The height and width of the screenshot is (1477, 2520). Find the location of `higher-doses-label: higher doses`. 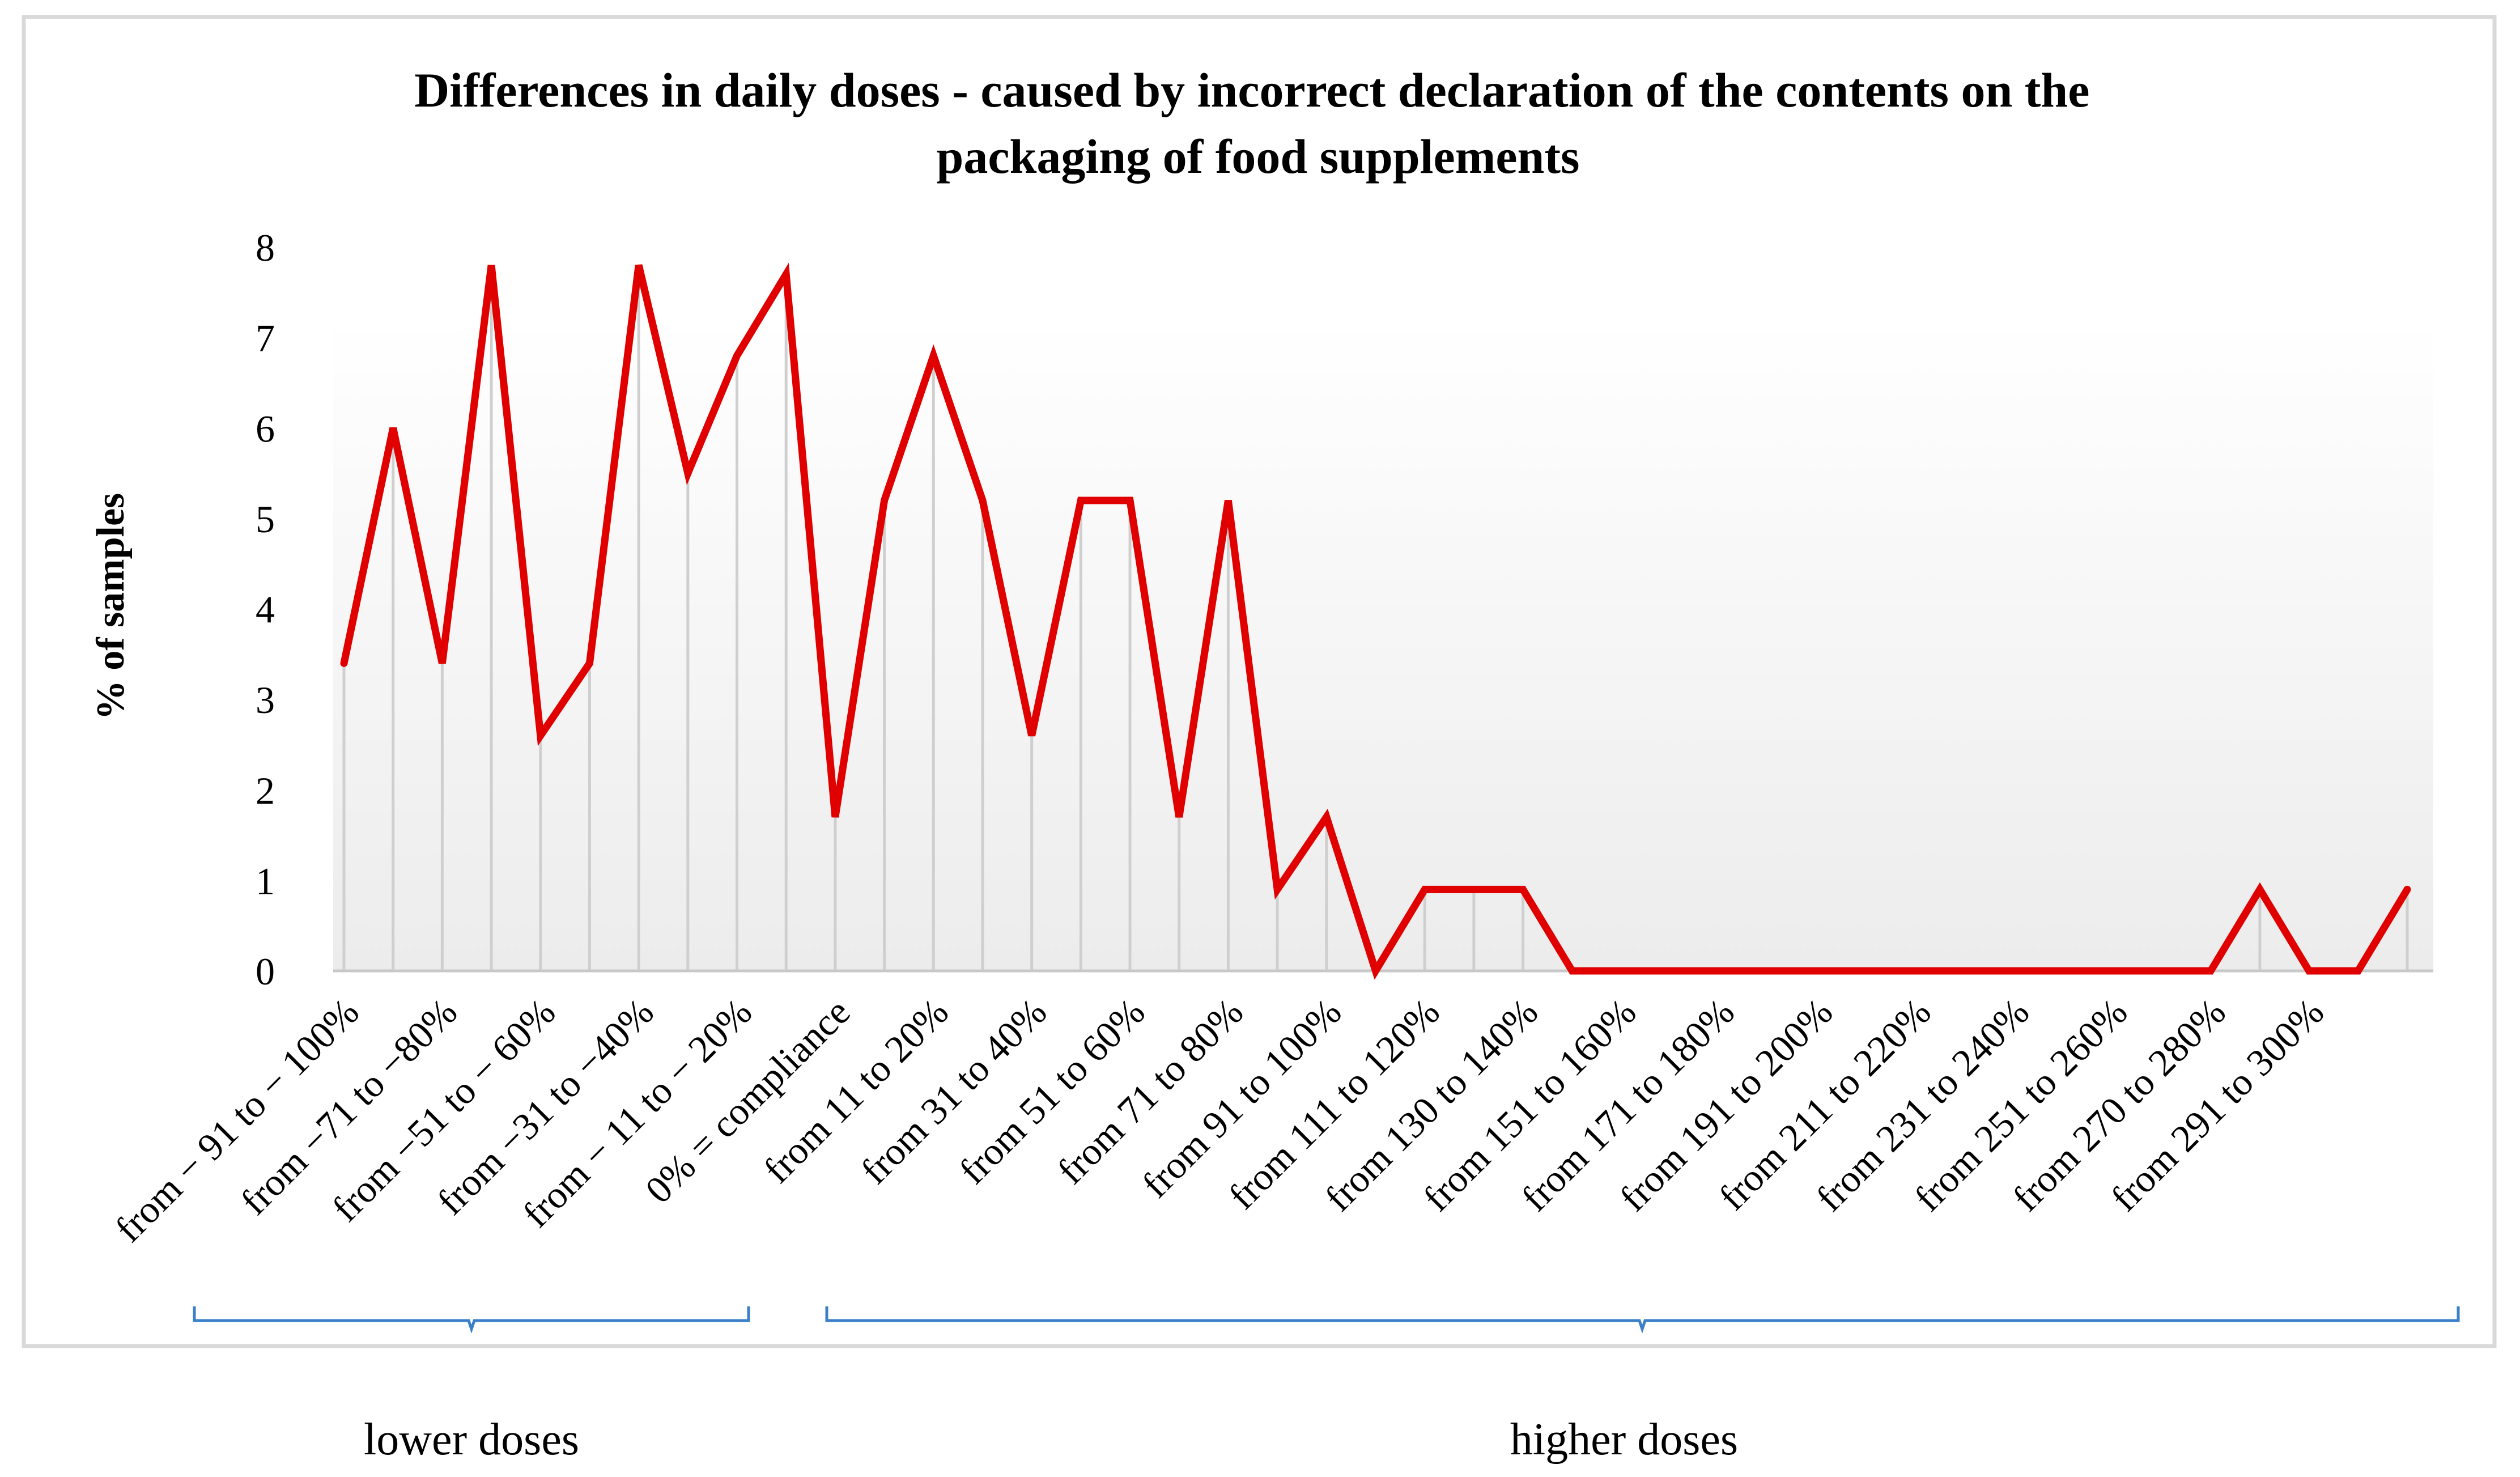

higher-doses-label: higher doses is located at coordinates (1624, 1440).